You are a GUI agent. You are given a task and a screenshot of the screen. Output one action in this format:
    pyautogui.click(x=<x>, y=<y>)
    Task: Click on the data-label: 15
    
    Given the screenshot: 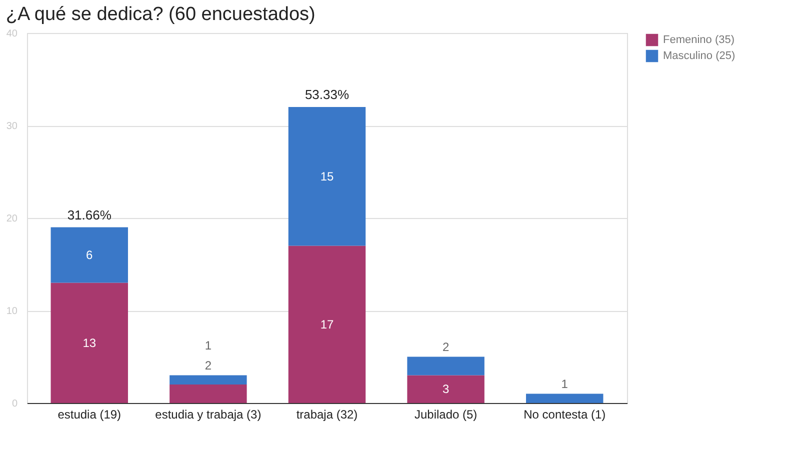 What is the action you would take?
    pyautogui.click(x=327, y=176)
    